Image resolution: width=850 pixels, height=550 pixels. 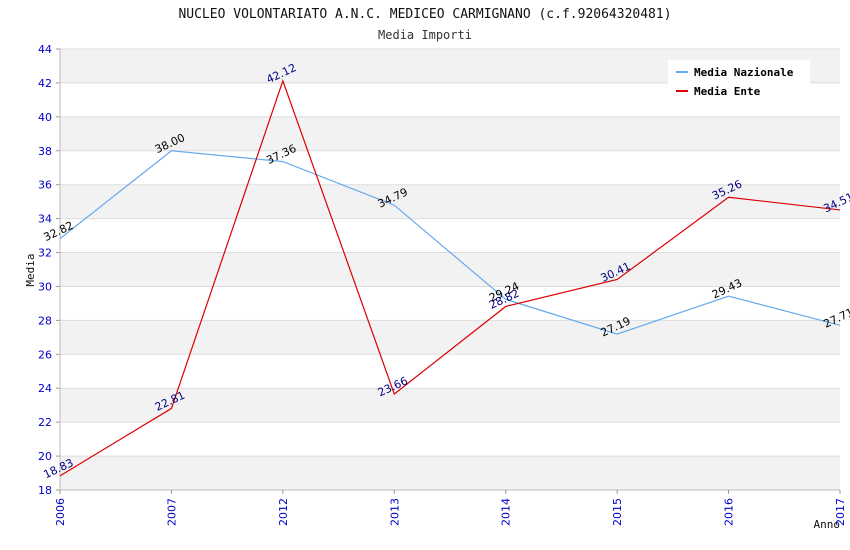 I want to click on x-tick-label: 2006, so click(x=60, y=512).